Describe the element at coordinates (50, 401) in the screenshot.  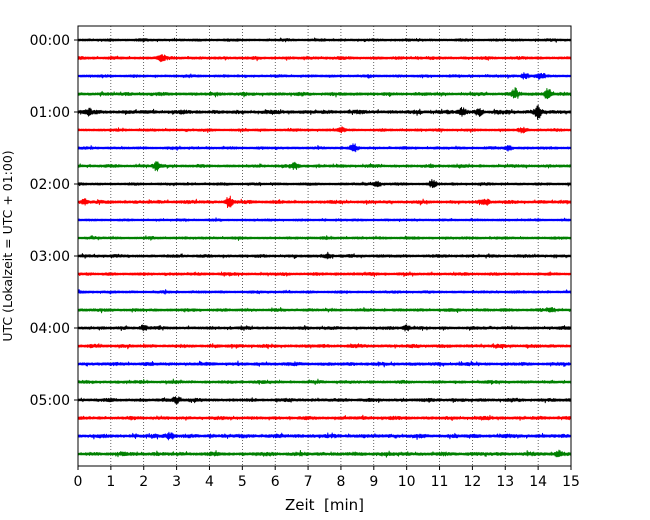
I see `y-tick-label: 05:00` at that location.